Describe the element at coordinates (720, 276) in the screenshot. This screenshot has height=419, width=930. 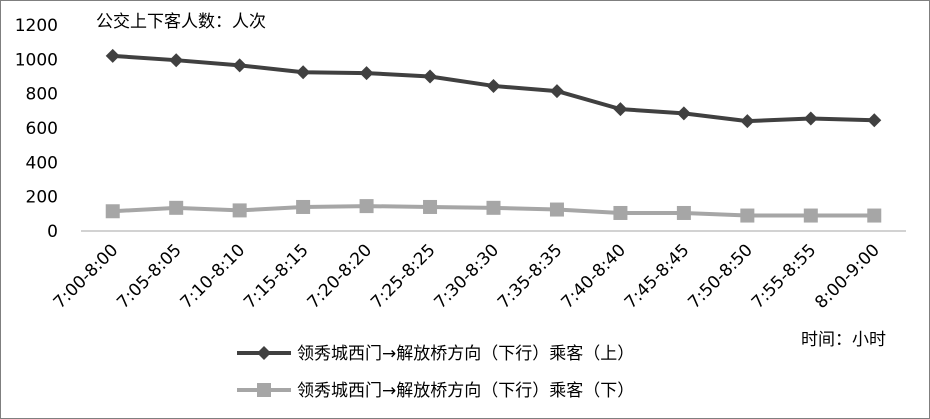
I see `x-tick-label: 7:50-8:50` at that location.